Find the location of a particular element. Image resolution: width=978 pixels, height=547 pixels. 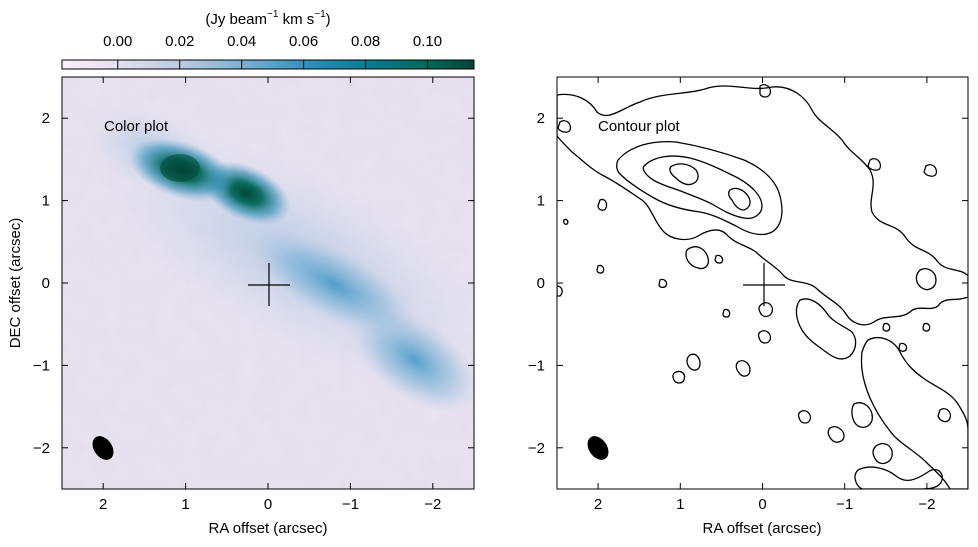

y-axis-label-left: DEC offset (arcsec) is located at coordinates (15, 283).